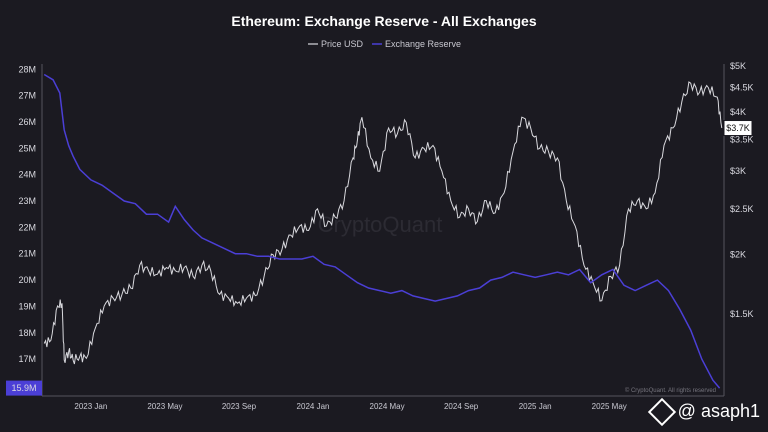 The image size is (768, 432). I want to click on left-tick-label: 25M, so click(27, 148).